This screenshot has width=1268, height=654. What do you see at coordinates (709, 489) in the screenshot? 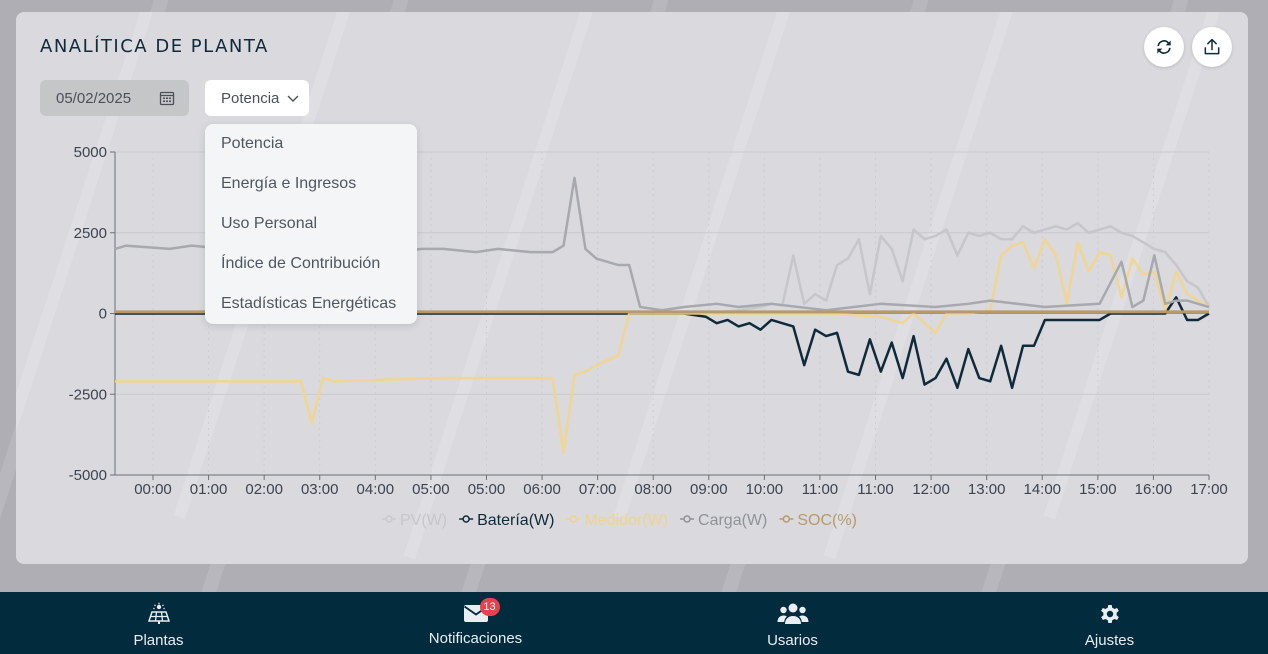
I see `x-tick-label: 09:00` at bounding box center [709, 489].